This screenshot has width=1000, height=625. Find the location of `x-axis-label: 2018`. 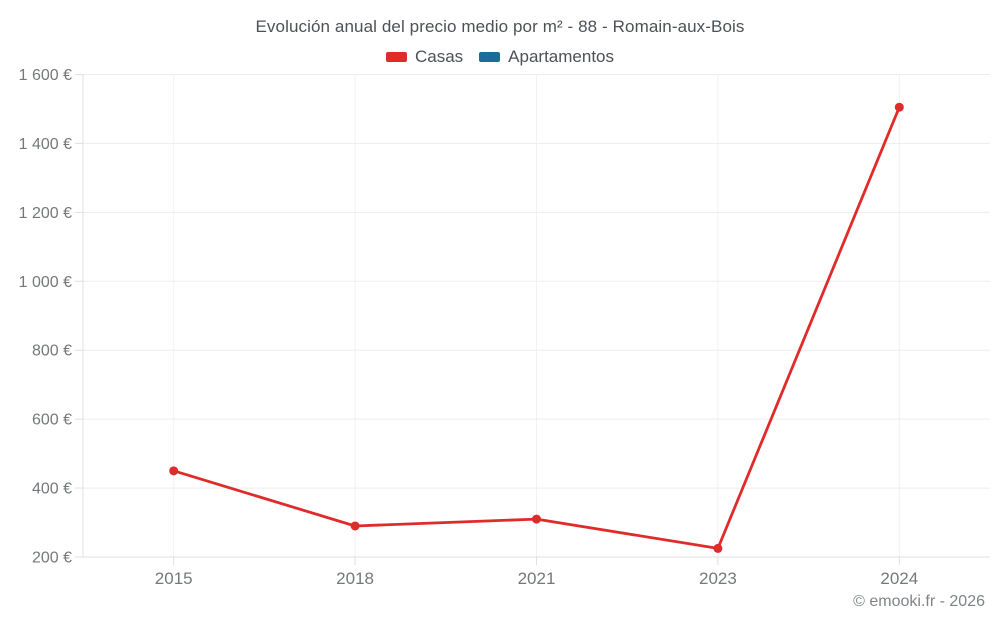

x-axis-label: 2018 is located at coordinates (355, 578).